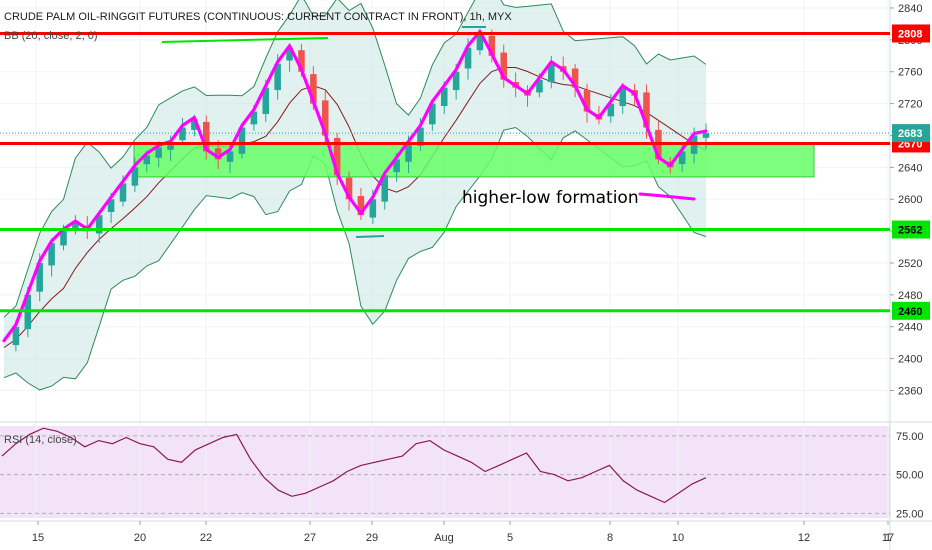 The height and width of the screenshot is (550, 932). Describe the element at coordinates (245, 40) in the screenshot. I see `top-marker-line` at that location.